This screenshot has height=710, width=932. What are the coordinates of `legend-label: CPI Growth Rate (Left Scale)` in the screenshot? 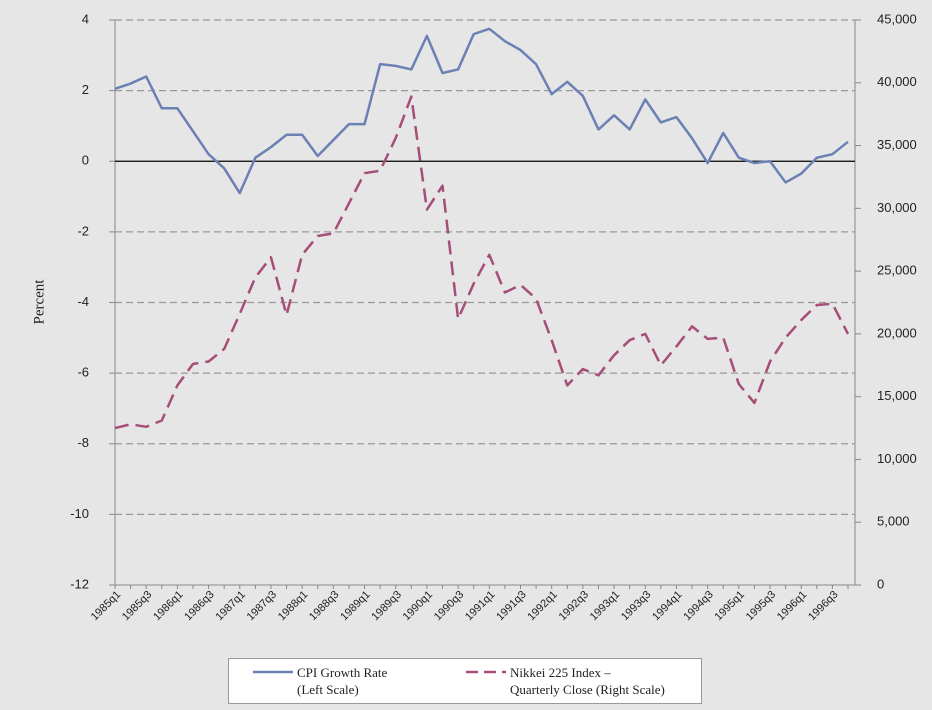 It's located at (342, 681).